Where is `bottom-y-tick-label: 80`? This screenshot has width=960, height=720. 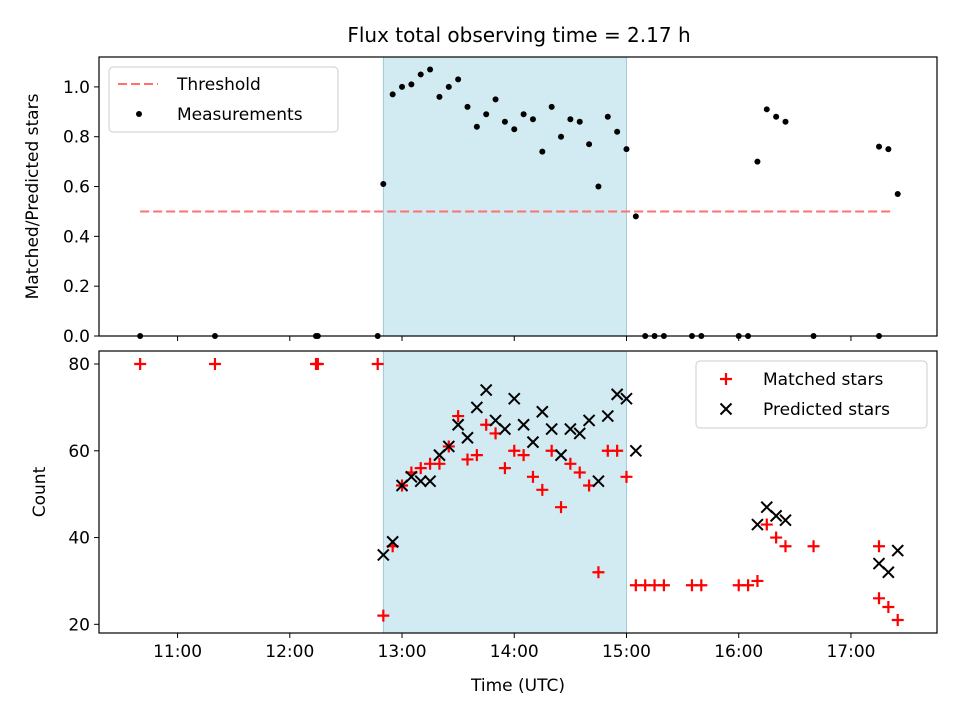
bottom-y-tick-label: 80 is located at coordinates (79, 365).